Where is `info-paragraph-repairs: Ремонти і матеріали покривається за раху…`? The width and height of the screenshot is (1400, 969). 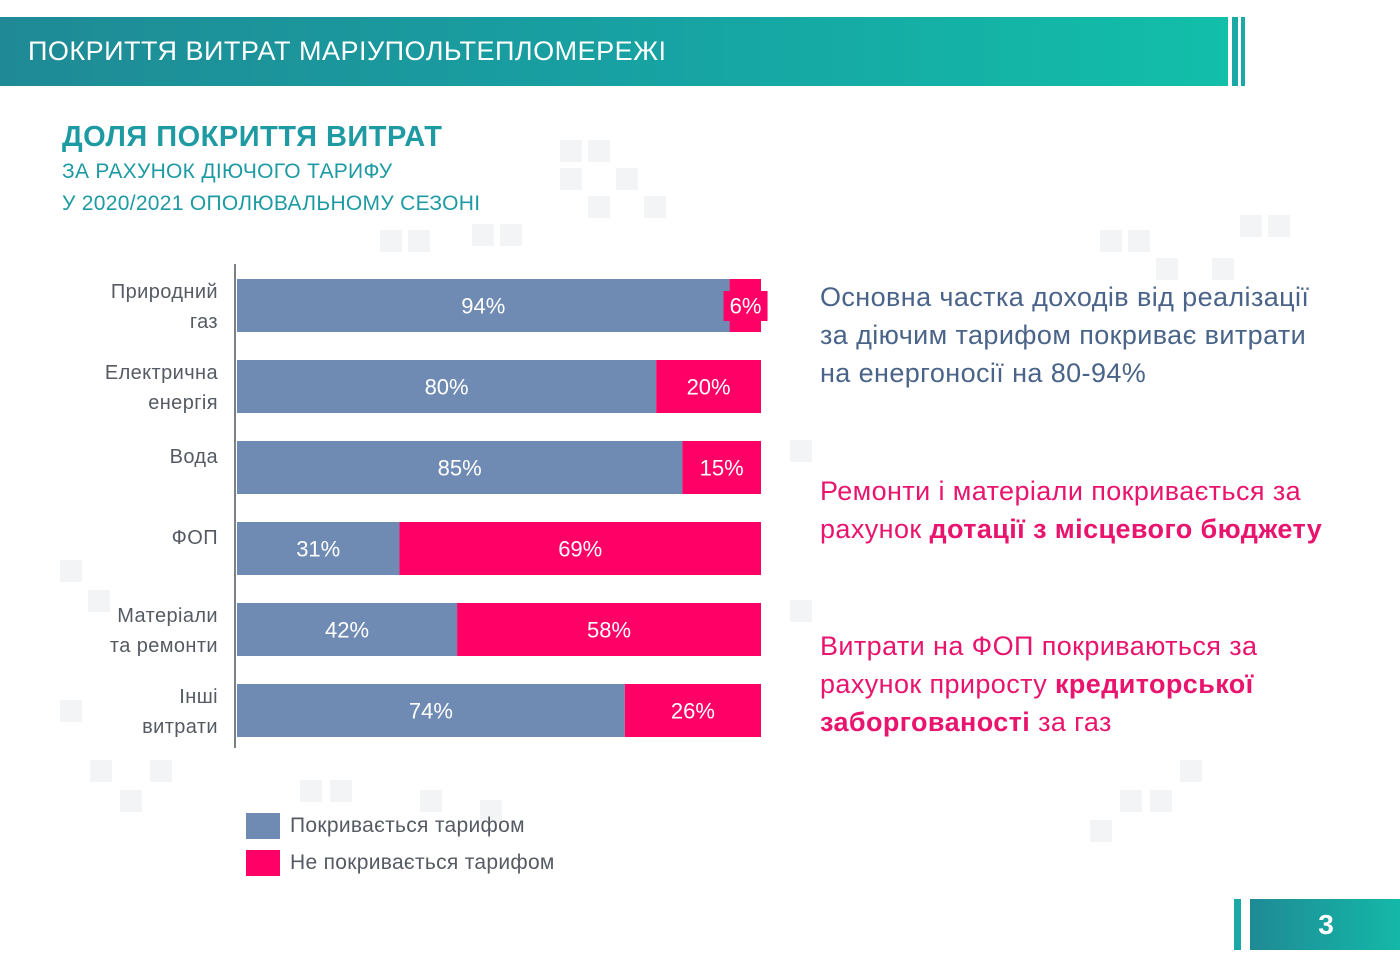
info-paragraph-repairs: Ремонти і матеріали покривається за раху… is located at coordinates (1090, 510).